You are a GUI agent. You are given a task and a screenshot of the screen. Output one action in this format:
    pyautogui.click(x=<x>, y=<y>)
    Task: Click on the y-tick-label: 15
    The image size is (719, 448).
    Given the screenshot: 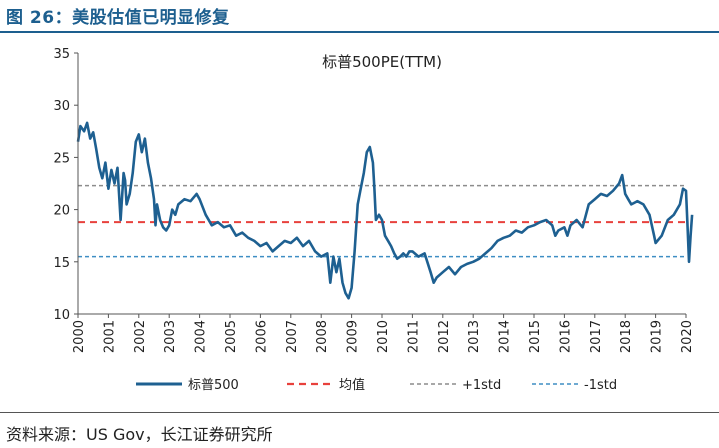 What is the action you would take?
    pyautogui.click(x=61, y=263)
    